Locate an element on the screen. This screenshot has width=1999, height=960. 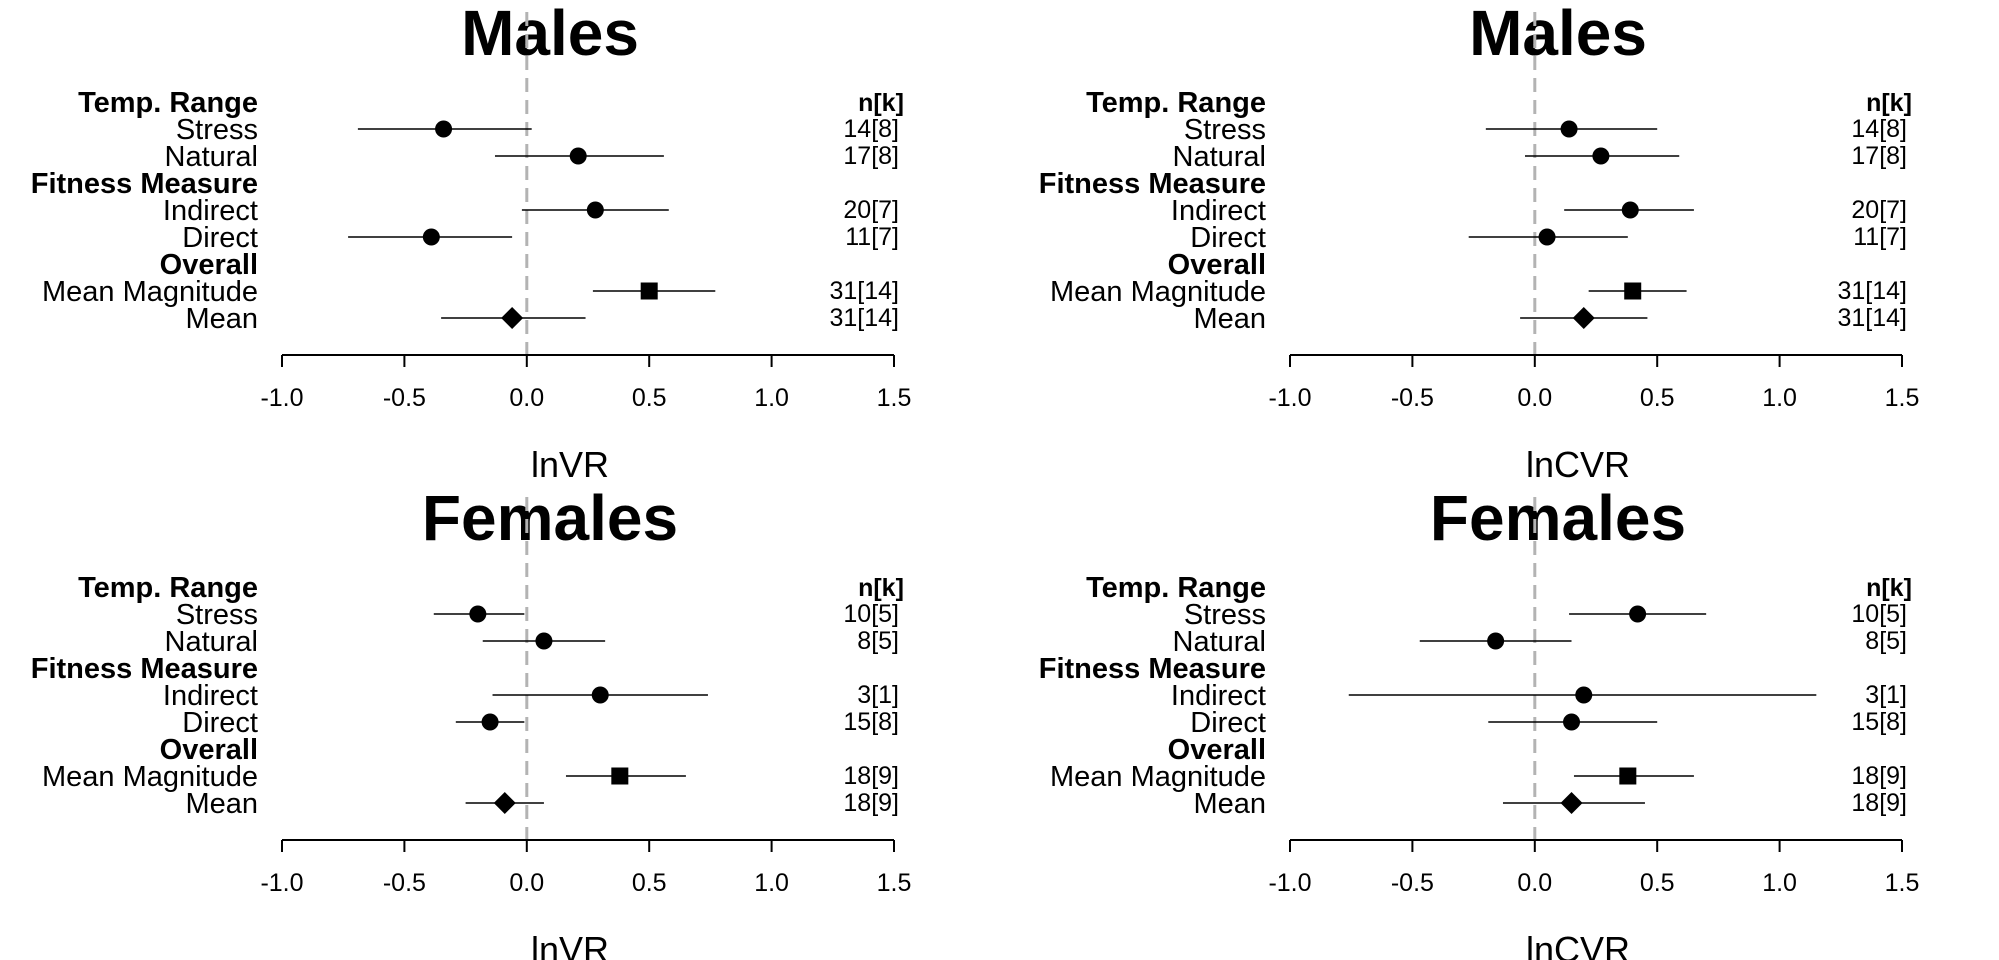
n-k-label: 15[8] is located at coordinates (1879, 722).